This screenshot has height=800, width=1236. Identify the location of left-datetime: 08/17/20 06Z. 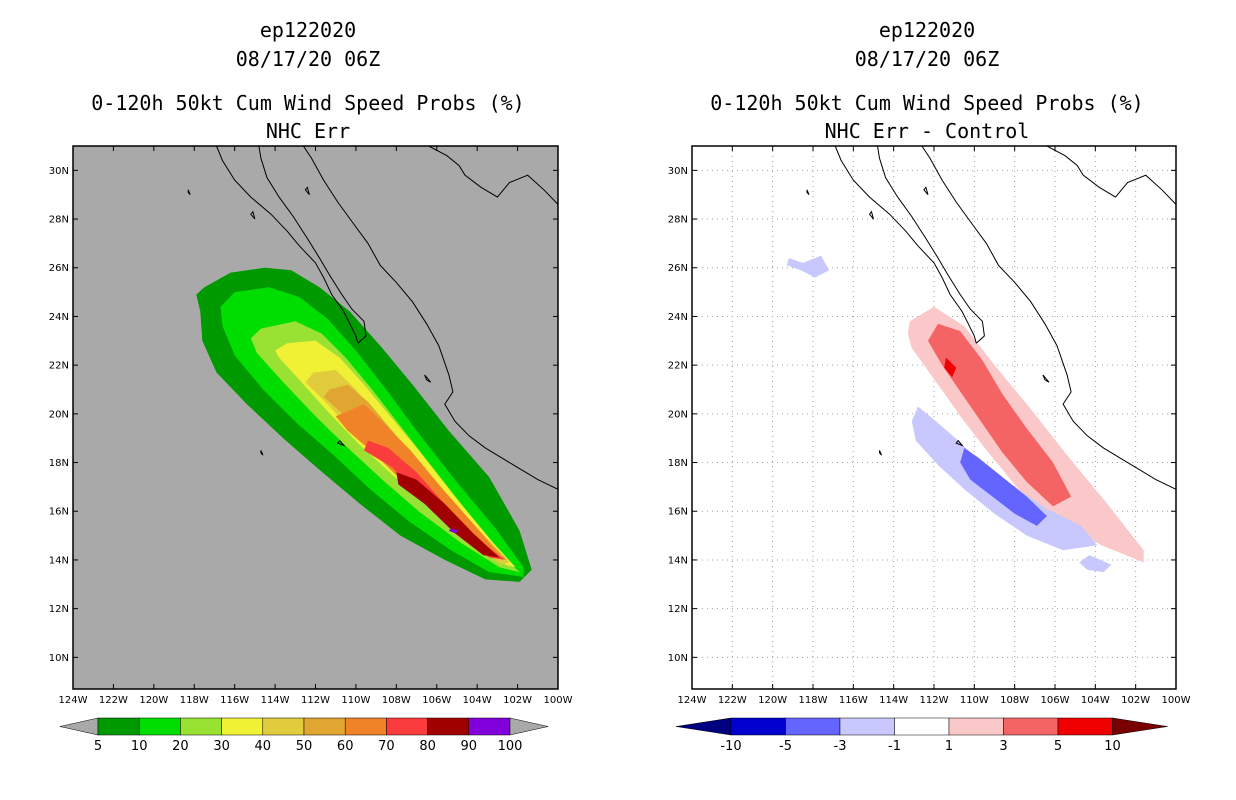
(308, 59).